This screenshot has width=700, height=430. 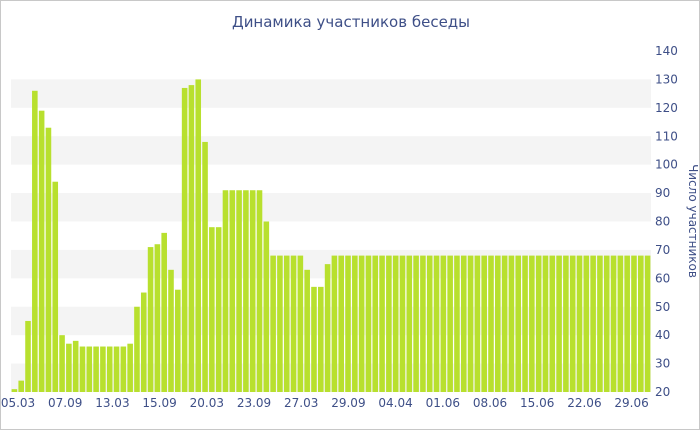 What do you see at coordinates (662, 335) in the screenshot?
I see `y-tick-label: 40` at bounding box center [662, 335].